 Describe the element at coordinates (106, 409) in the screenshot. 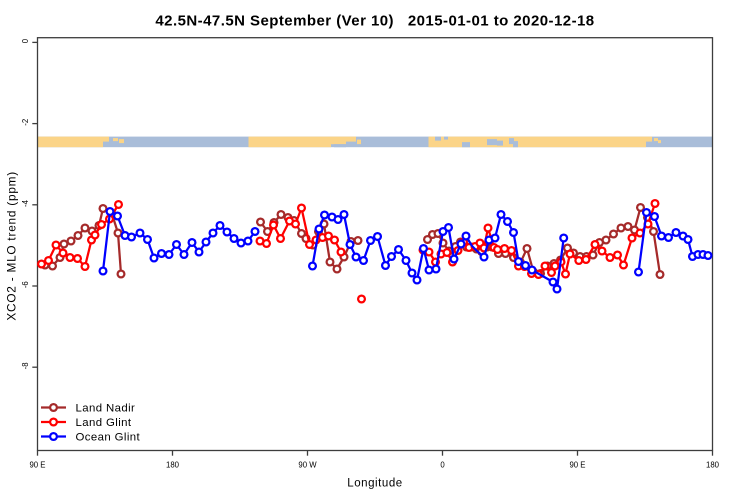

I see `svg-text: Land Nadir` at that location.